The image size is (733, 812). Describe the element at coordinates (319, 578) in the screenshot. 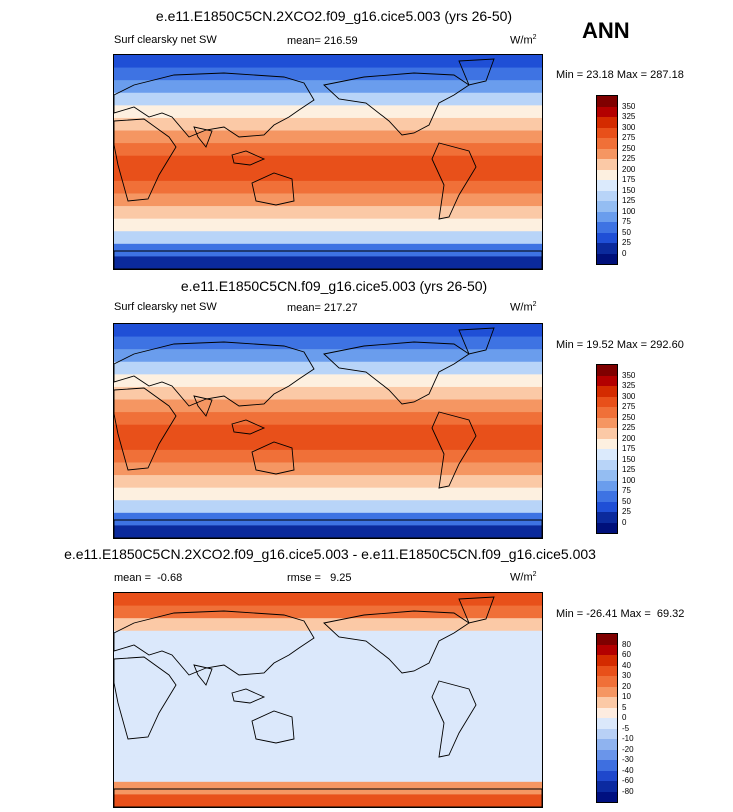

I see `panel-3-rmse-label: rmse = 9.25` at that location.